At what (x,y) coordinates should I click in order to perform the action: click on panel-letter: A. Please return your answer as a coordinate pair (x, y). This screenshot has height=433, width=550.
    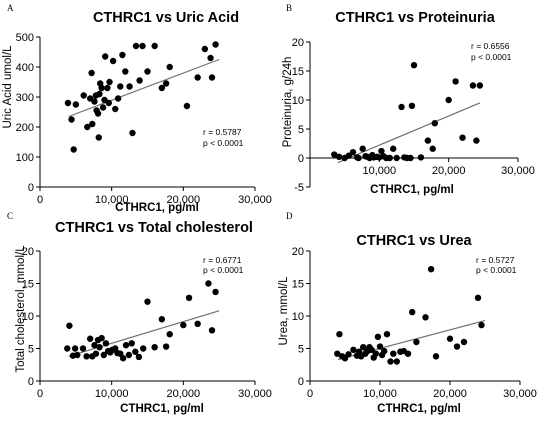
    Looking at the image, I should click on (10, 8).